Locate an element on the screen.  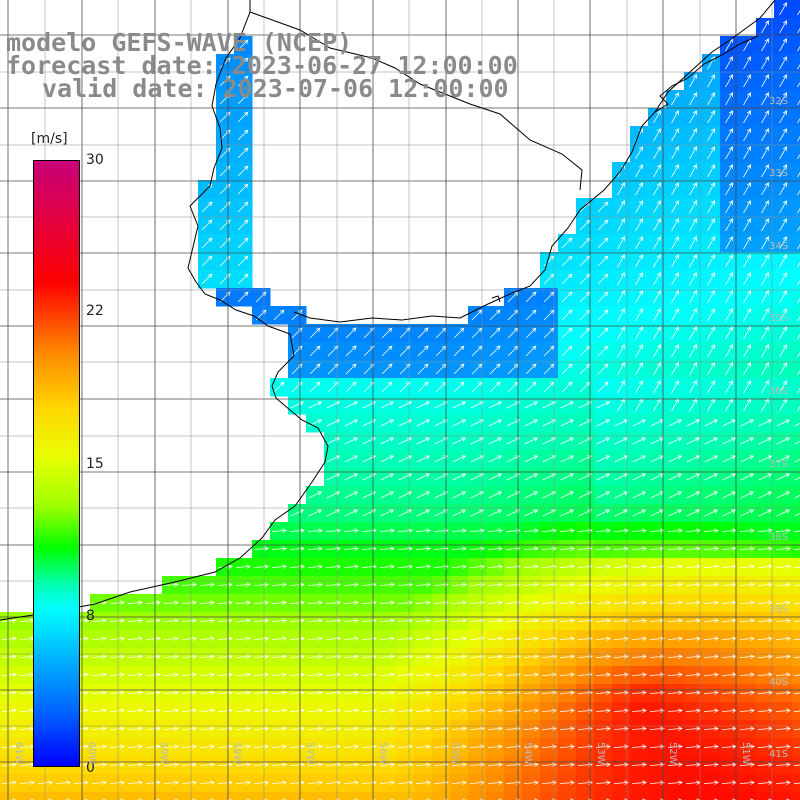
colorbar-unit: [m/s] is located at coordinates (49, 139).